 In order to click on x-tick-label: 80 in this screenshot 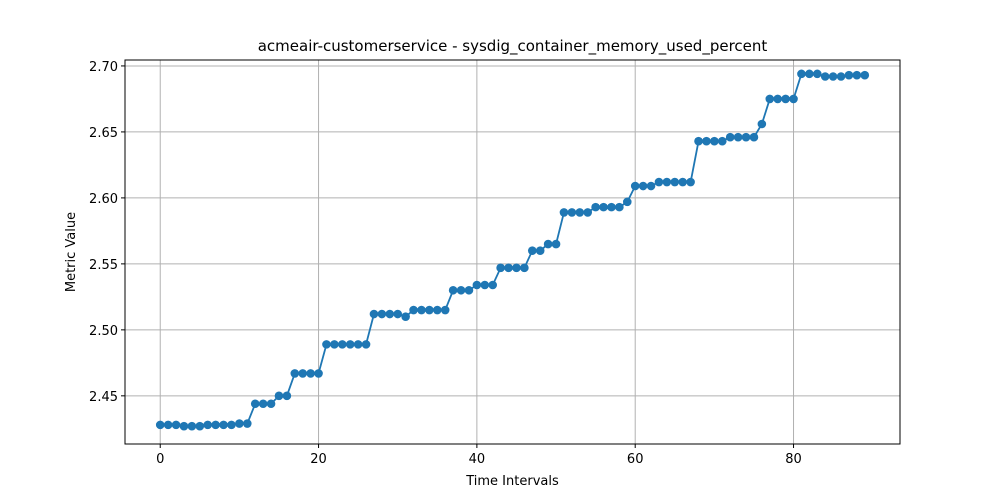, I will do `click(793, 459)`.